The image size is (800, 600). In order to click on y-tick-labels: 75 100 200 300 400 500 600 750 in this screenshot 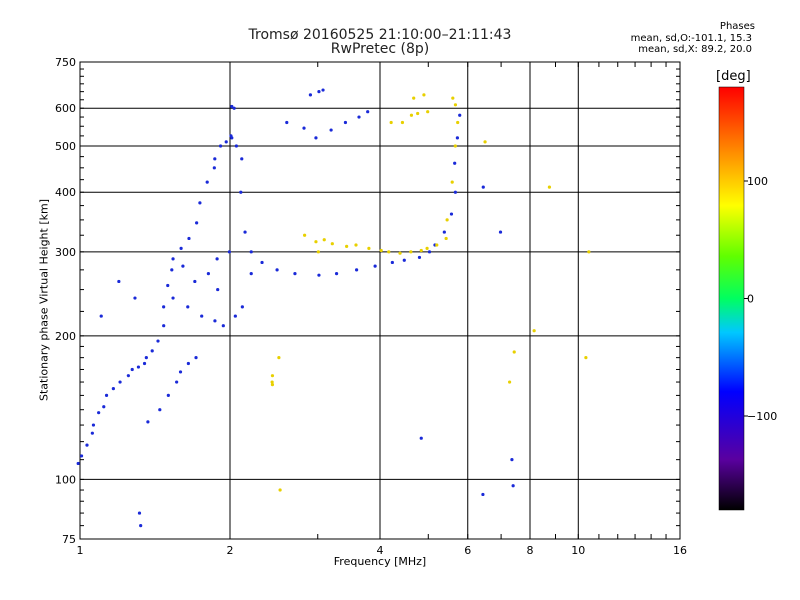, I will do `click(65, 301)`.